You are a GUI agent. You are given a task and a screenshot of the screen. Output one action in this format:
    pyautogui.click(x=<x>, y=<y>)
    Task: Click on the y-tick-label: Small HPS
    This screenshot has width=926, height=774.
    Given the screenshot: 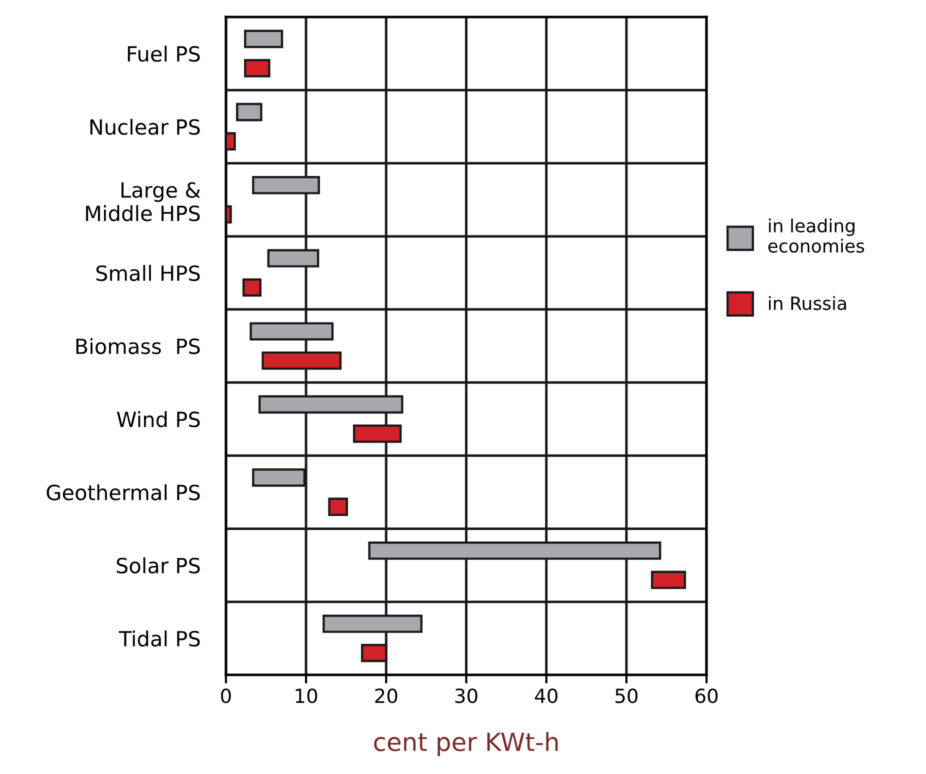 What is the action you would take?
    pyautogui.click(x=148, y=273)
    